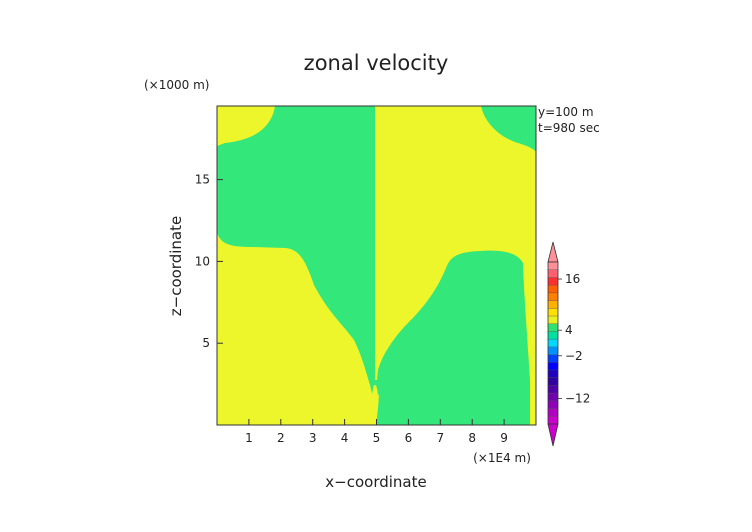 This screenshot has width=752, height=532. What do you see at coordinates (206, 343) in the screenshot?
I see `y-tick-label: 5` at bounding box center [206, 343].